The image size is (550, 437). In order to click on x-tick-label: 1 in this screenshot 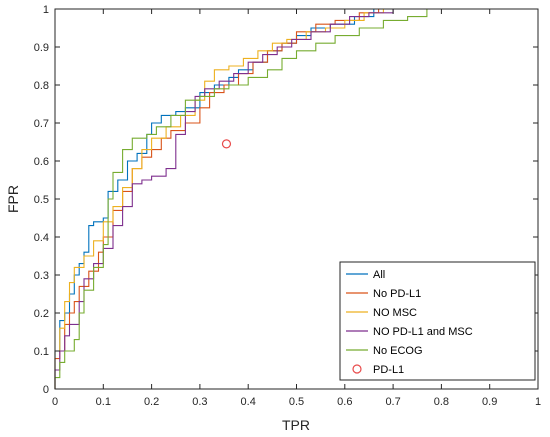, I will do `click(538, 402)`.